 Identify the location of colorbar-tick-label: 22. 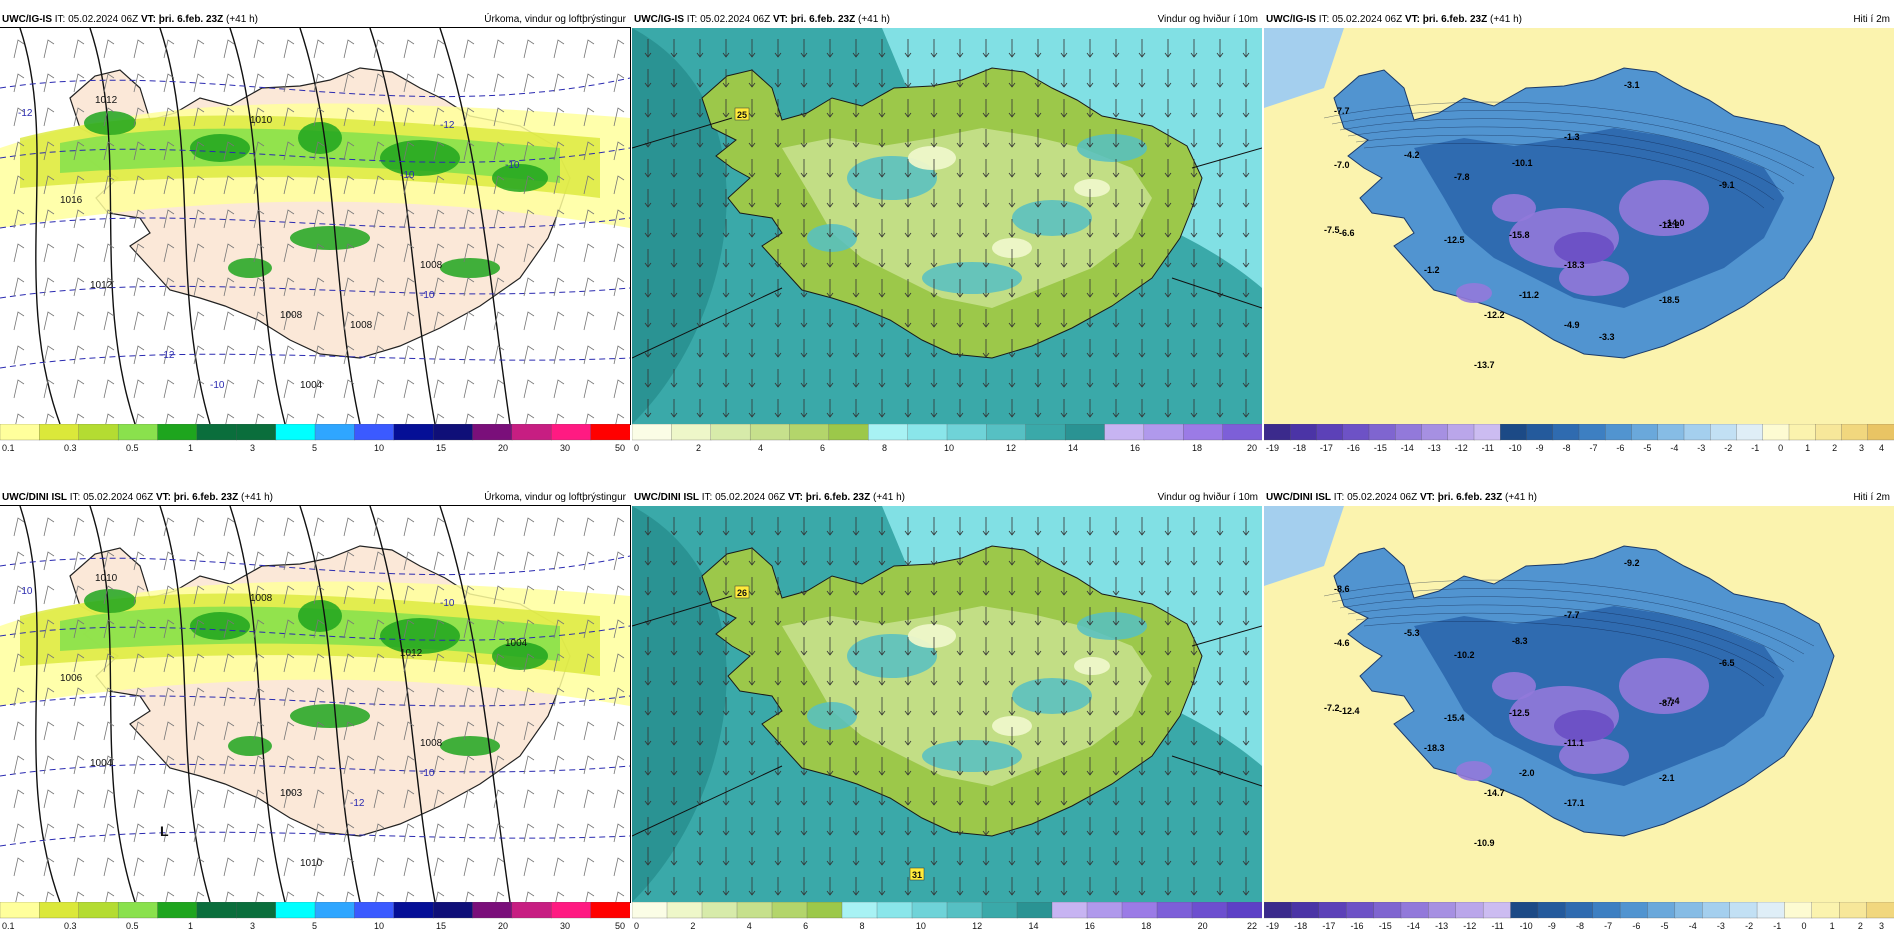
(1252, 926).